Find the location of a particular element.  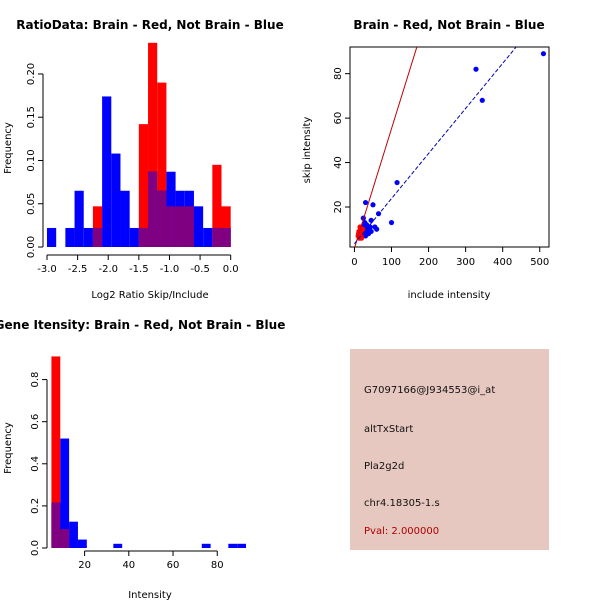

intensity-y-tick-label: 0.2 is located at coordinates (35, 506).